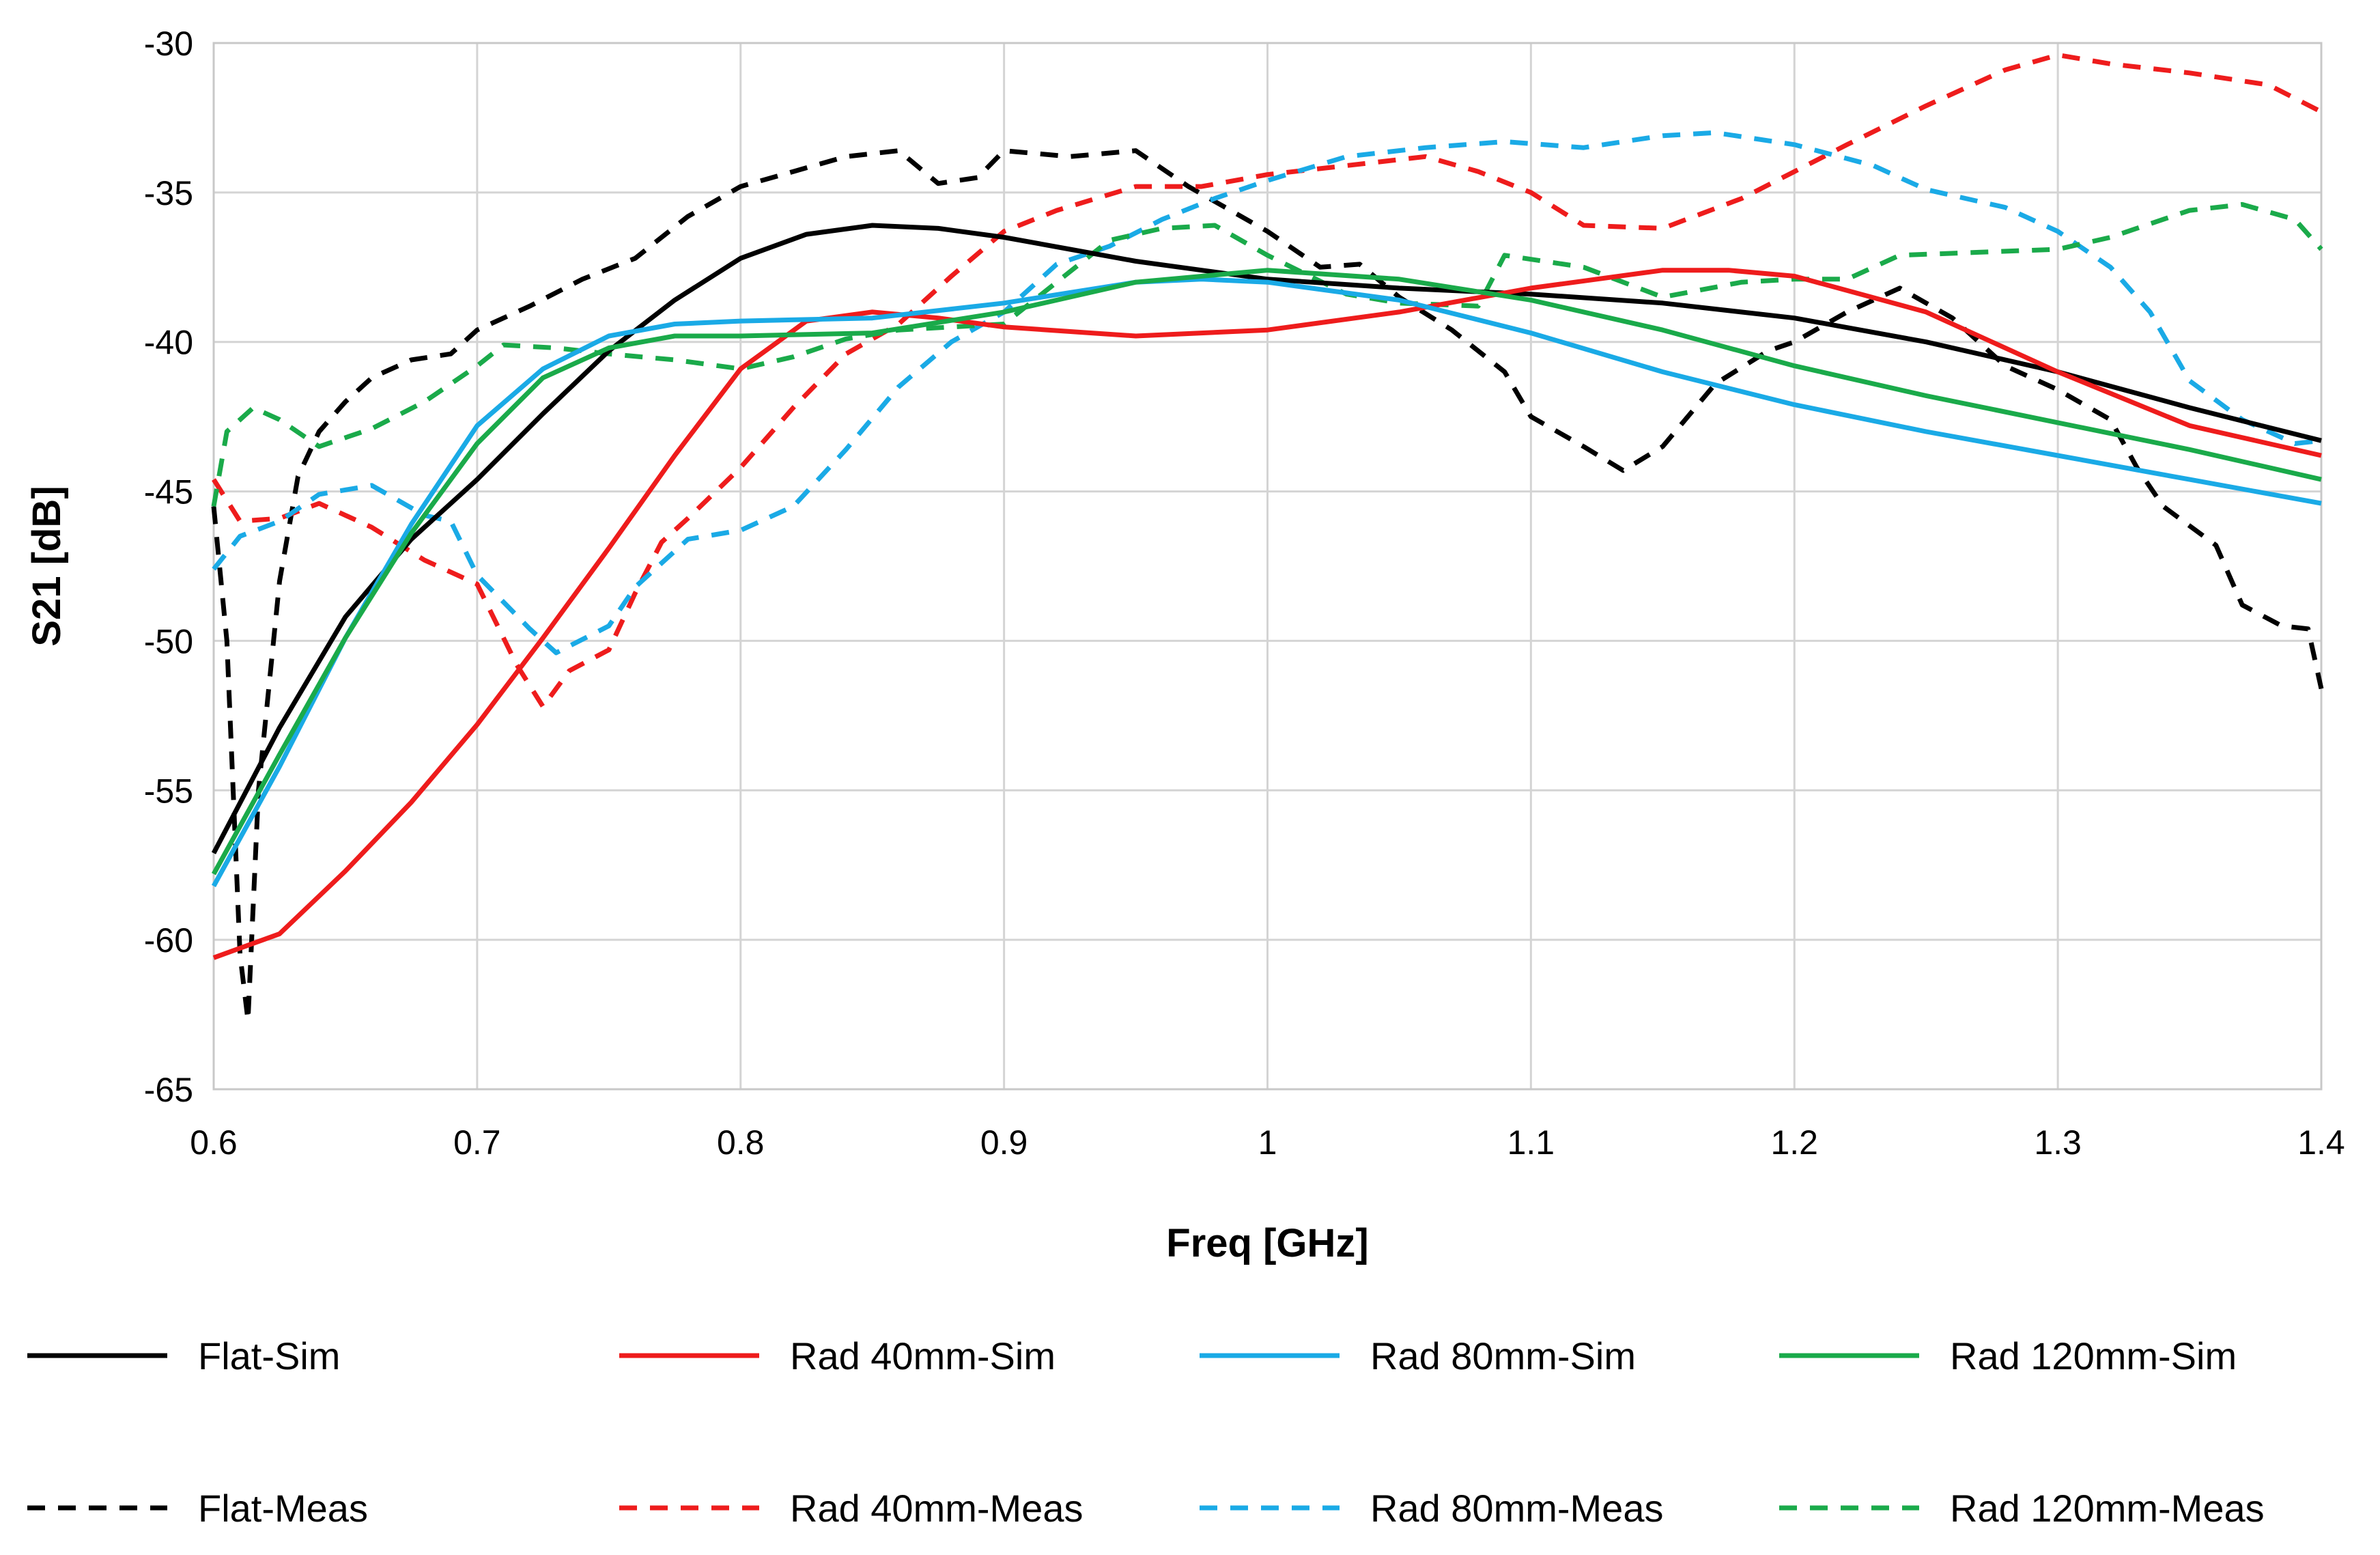 This screenshot has width=2380, height=1555. Describe the element at coordinates (168, 44) in the screenshot. I see `y-tick-label: -30` at that location.